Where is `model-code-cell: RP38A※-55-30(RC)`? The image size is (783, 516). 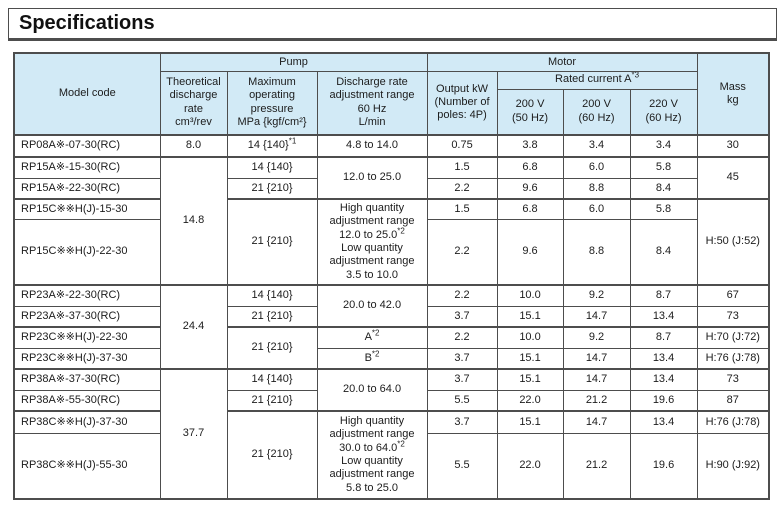
model-code-cell: RP38A※-55-30(RC) is located at coordinates (87, 400).